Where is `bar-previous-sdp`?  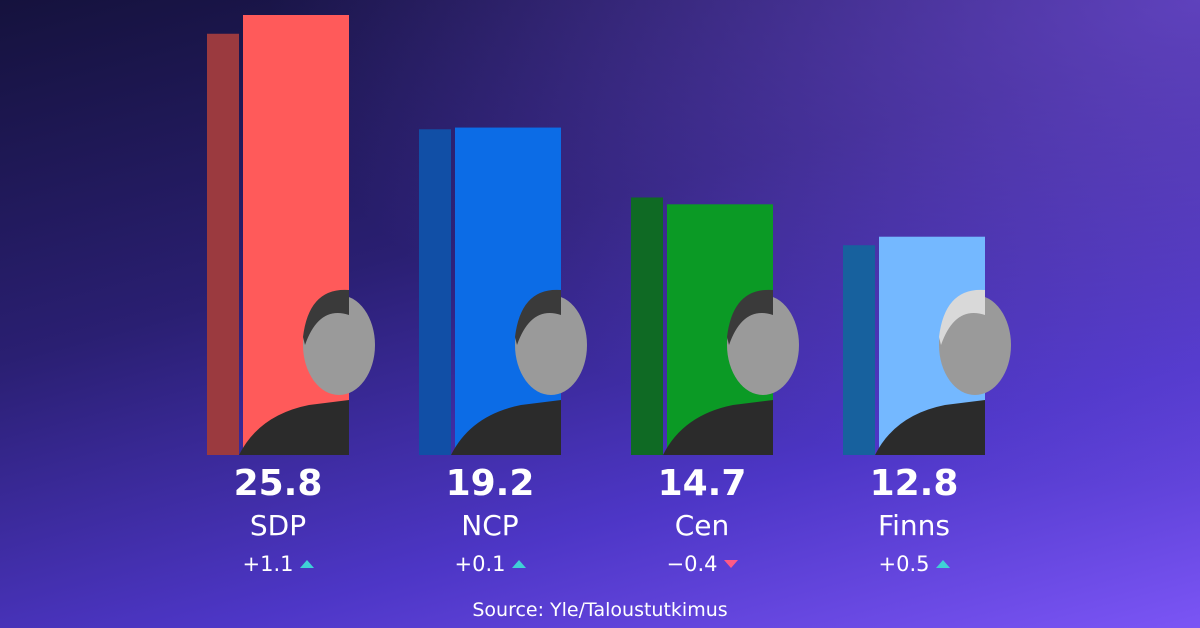 bar-previous-sdp is located at coordinates (223, 244).